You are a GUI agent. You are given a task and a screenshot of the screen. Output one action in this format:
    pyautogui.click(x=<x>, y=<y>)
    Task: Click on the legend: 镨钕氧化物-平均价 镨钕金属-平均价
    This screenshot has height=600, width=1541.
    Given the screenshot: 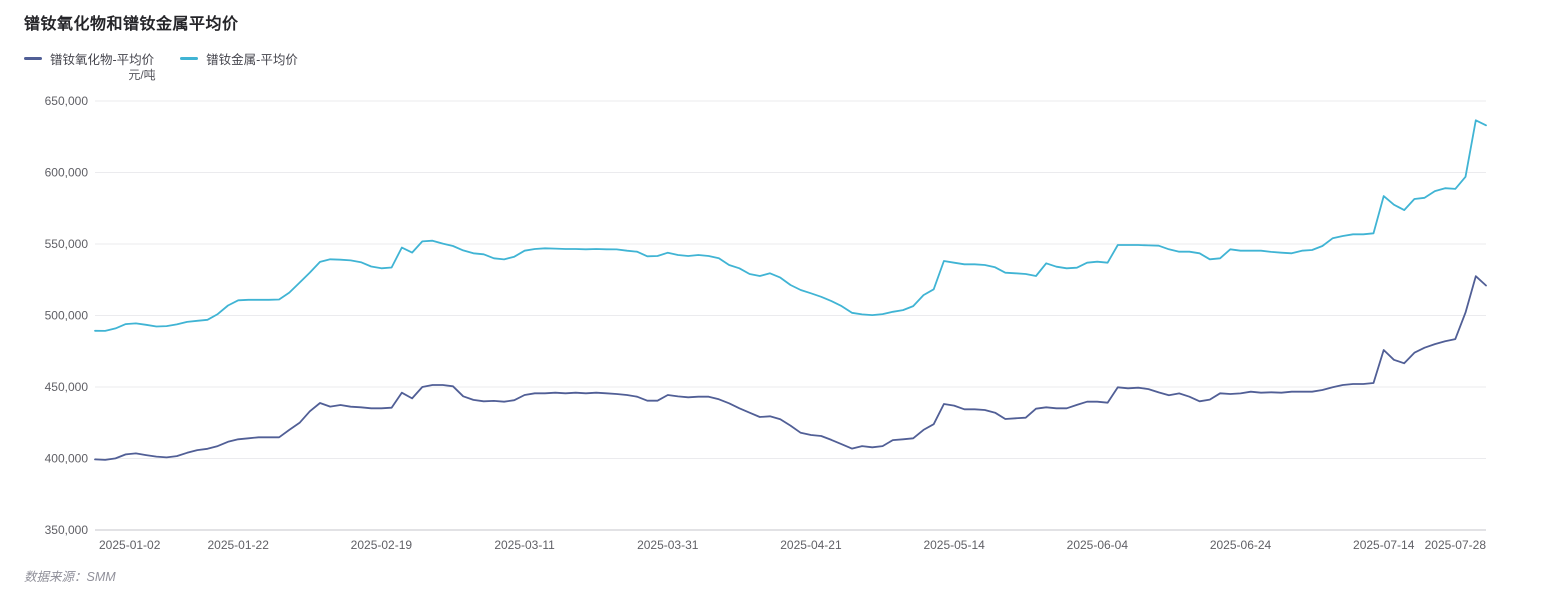 What is the action you would take?
    pyautogui.click(x=161, y=58)
    